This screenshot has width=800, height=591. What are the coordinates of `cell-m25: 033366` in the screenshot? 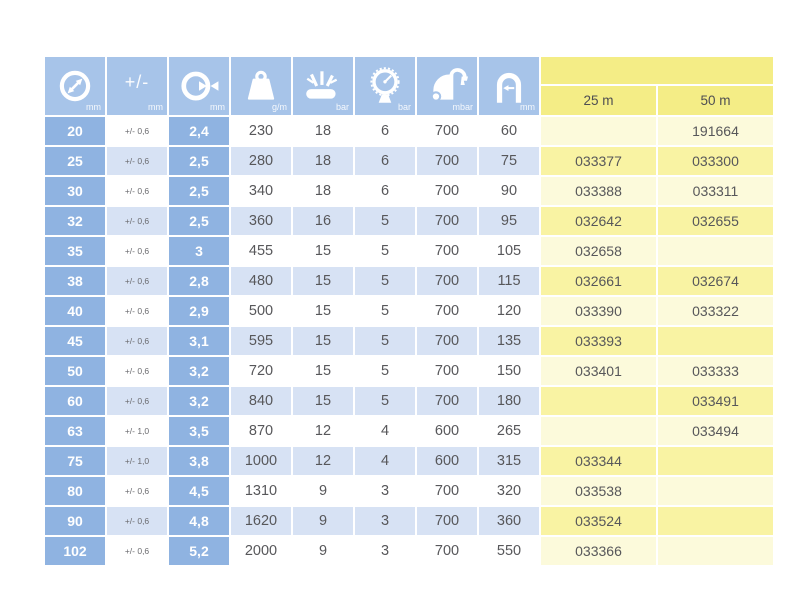 It's located at (598, 551).